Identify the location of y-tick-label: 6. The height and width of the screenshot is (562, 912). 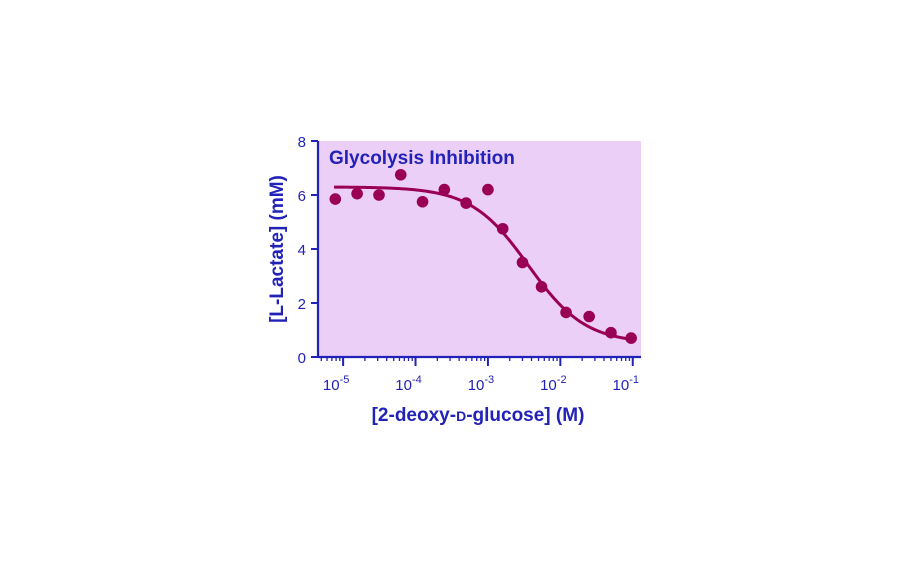
(302, 196).